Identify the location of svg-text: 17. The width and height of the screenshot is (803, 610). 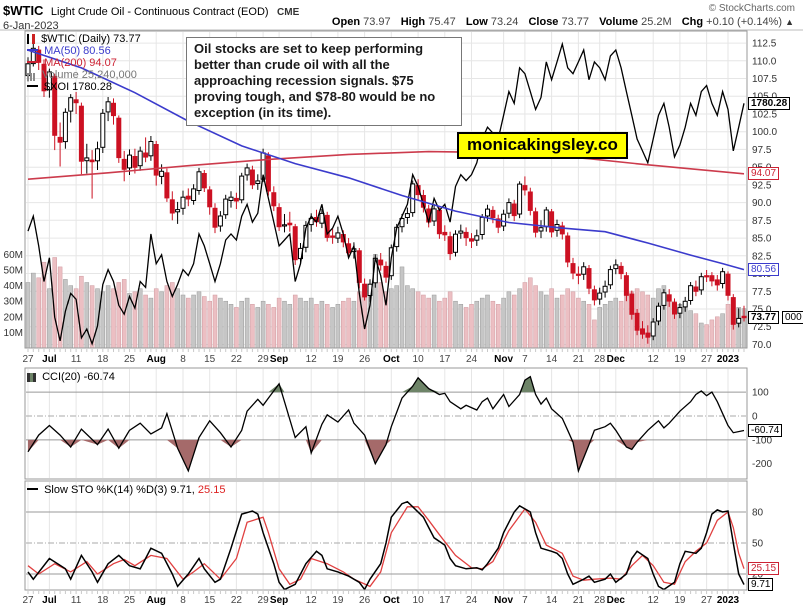
(445, 359).